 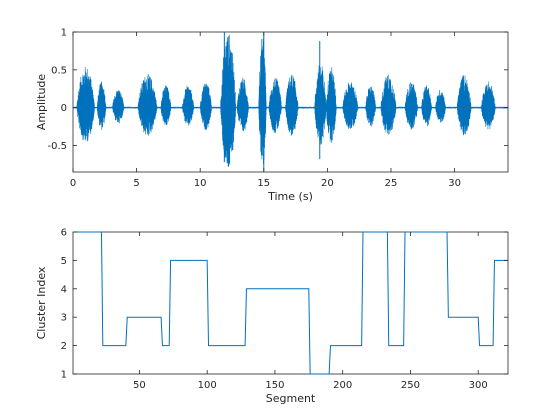 I want to click on cluster-ytick-label: 4, so click(x=64, y=289).